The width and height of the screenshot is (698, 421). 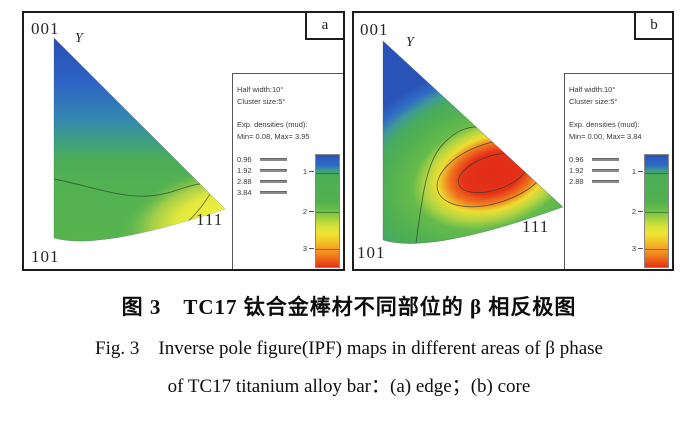 I want to click on caption-chinese: 图 3 TC17 钛合金棒材不同部位的 β 相反极图, so click(x=349, y=307).